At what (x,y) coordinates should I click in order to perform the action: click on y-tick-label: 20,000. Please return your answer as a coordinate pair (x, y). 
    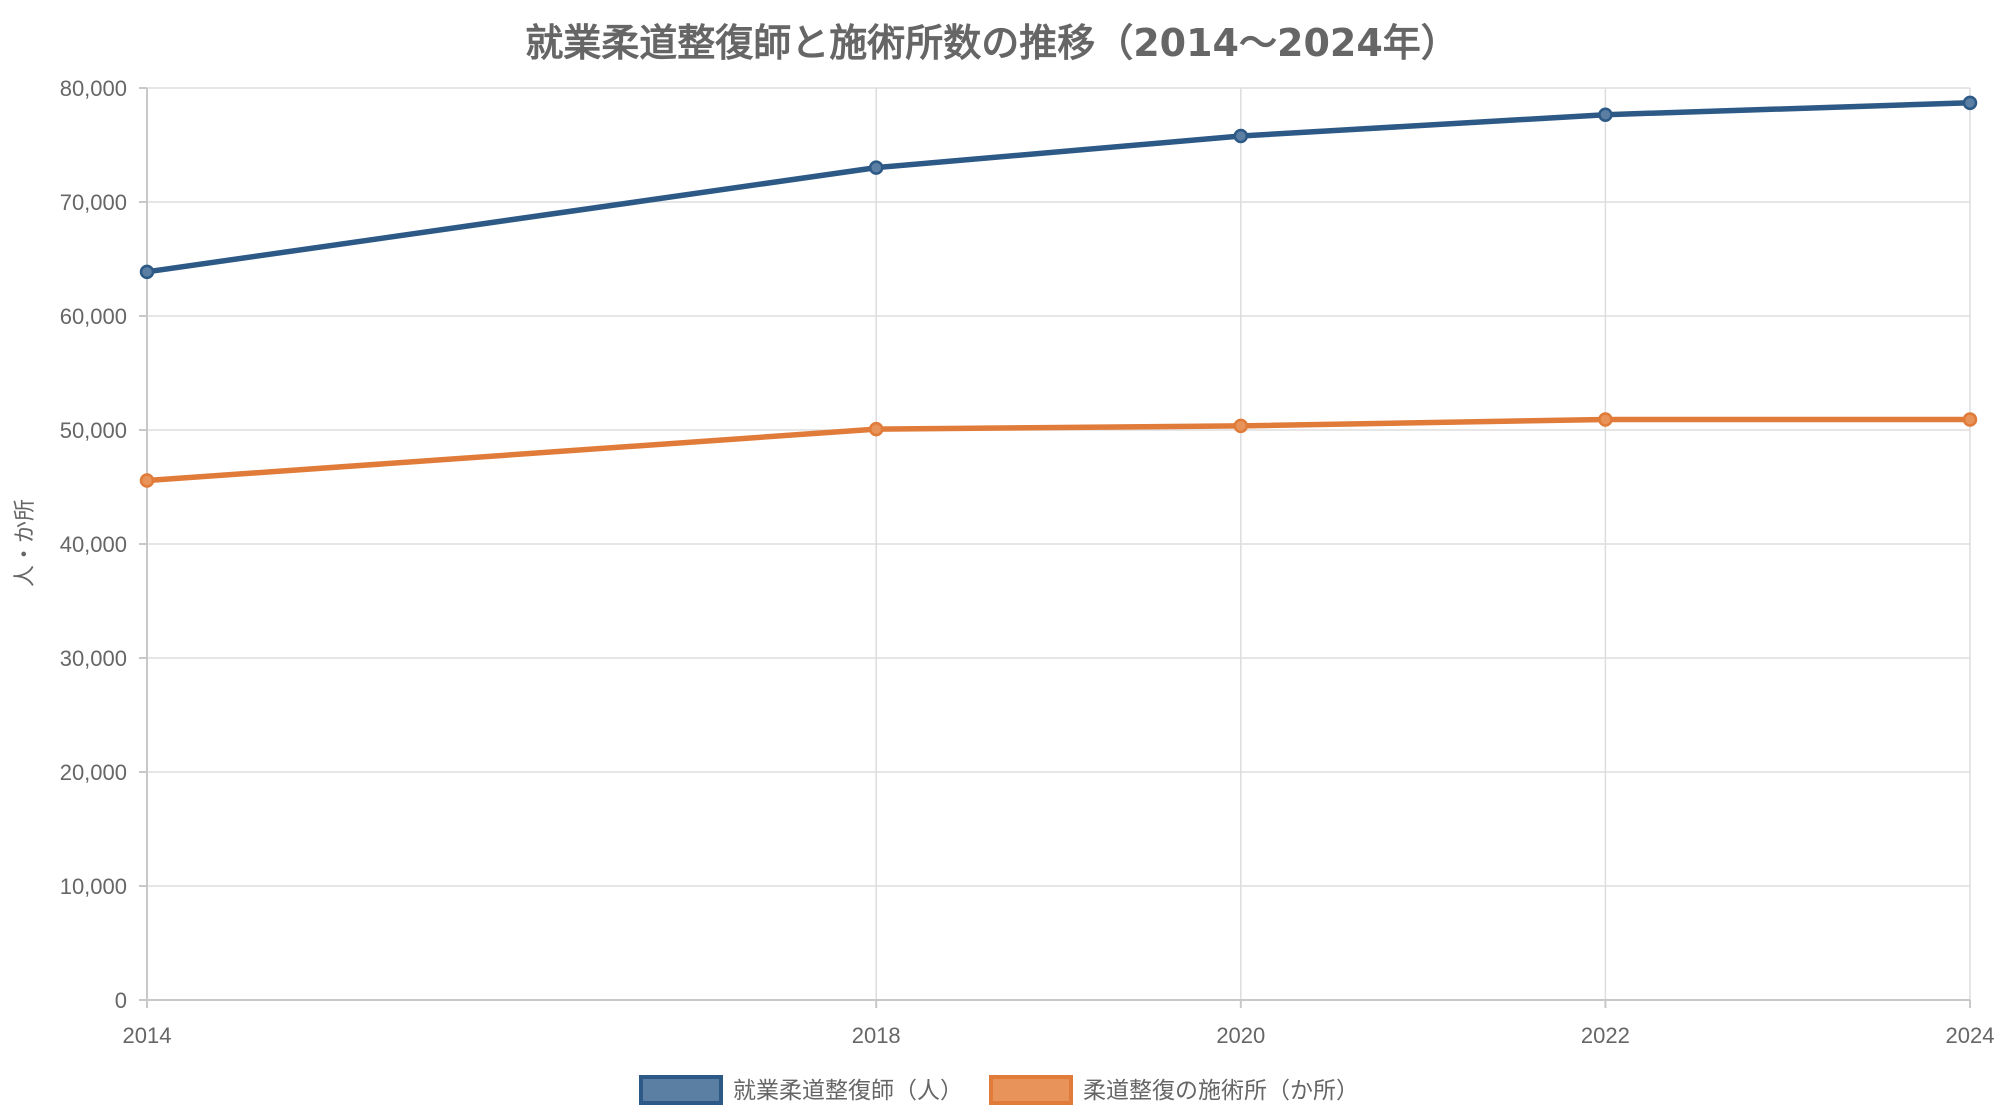
    Looking at the image, I should click on (93, 772).